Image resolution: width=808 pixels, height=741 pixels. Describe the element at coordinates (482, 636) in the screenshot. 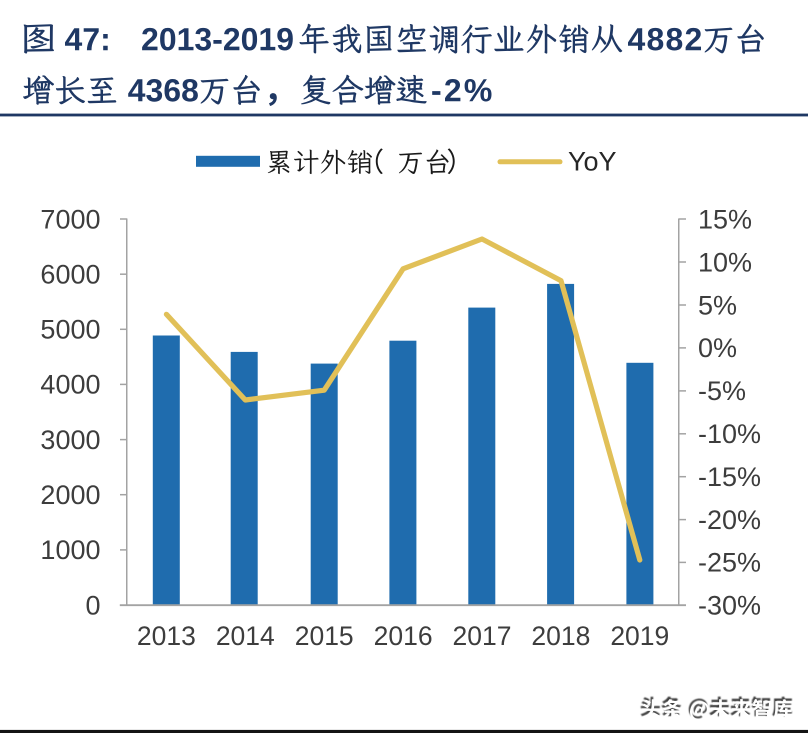

I see `svg-text: 2017` at that location.